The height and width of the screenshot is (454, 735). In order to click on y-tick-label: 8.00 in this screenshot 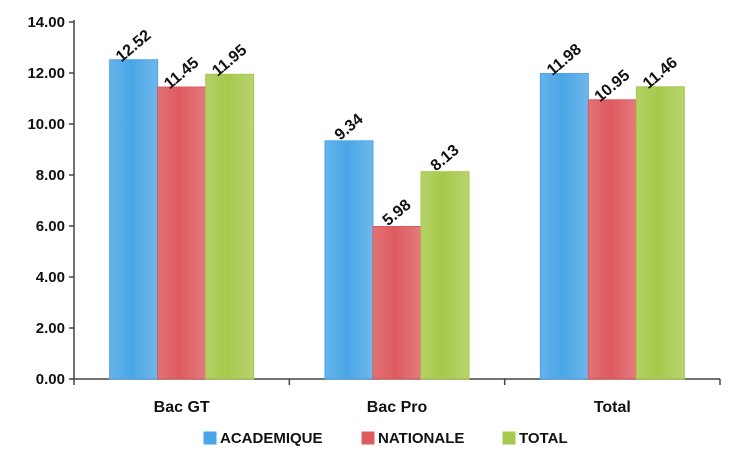, I will do `click(50, 175)`.